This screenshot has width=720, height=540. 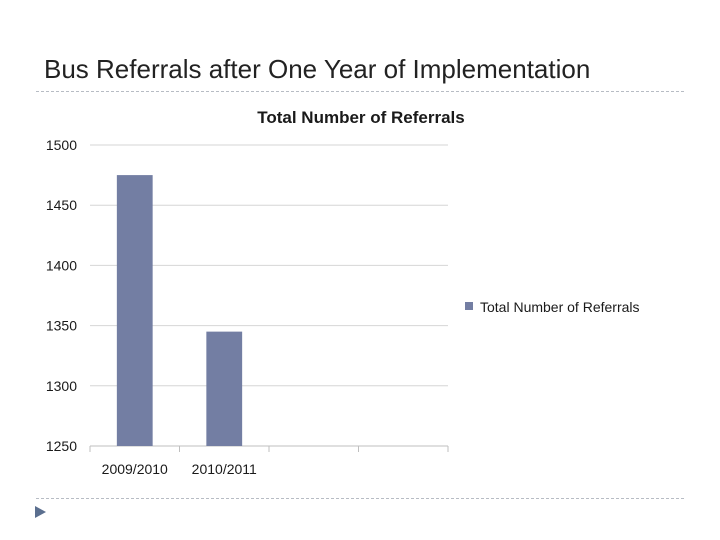 What do you see at coordinates (61, 446) in the screenshot?
I see `y-tick-label: 1250` at bounding box center [61, 446].